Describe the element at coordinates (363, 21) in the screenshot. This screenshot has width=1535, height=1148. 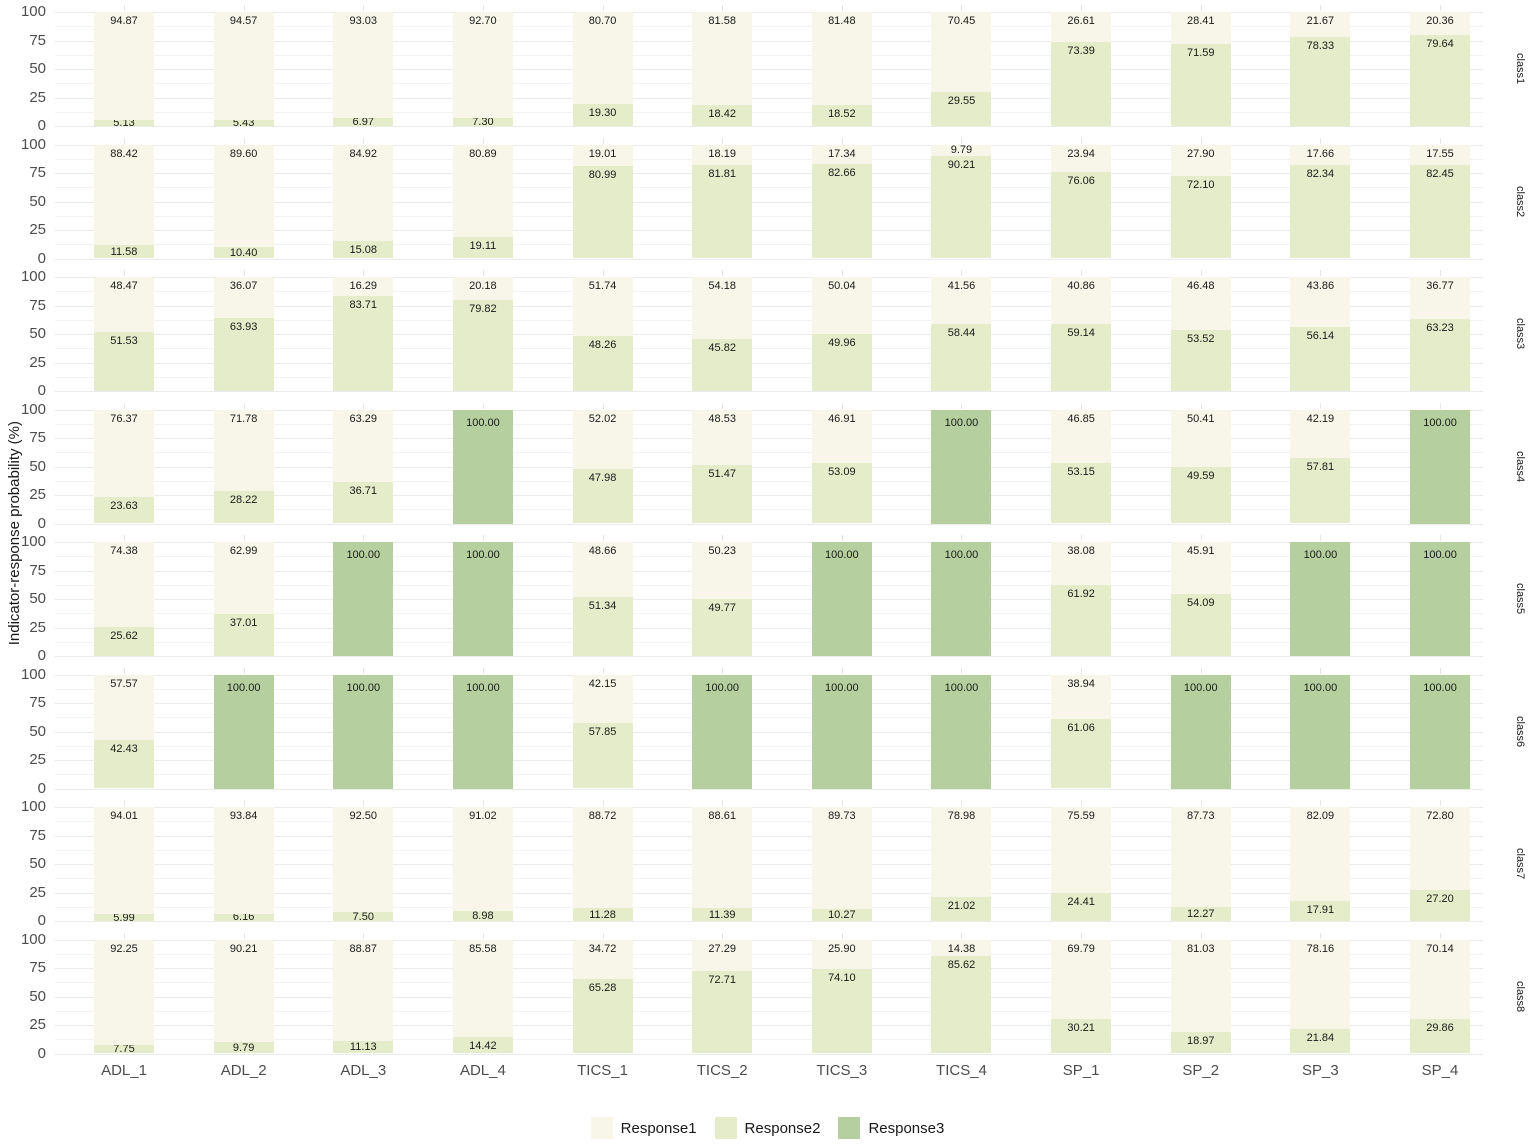
I see `value-label: 93.03` at that location.